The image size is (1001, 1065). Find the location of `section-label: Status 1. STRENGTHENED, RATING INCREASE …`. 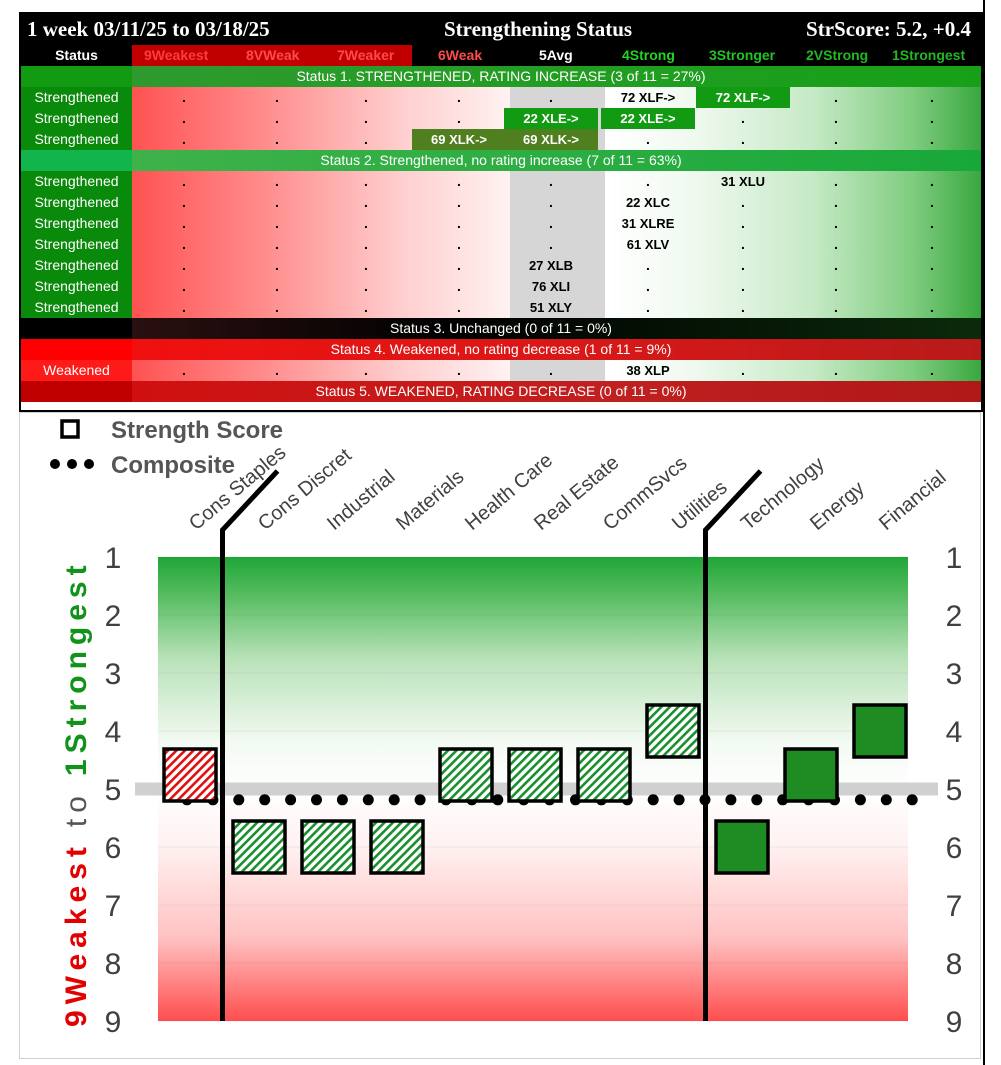

section-label: Status 1. STRENGTHENED, RATING INCREASE … is located at coordinates (501, 76).